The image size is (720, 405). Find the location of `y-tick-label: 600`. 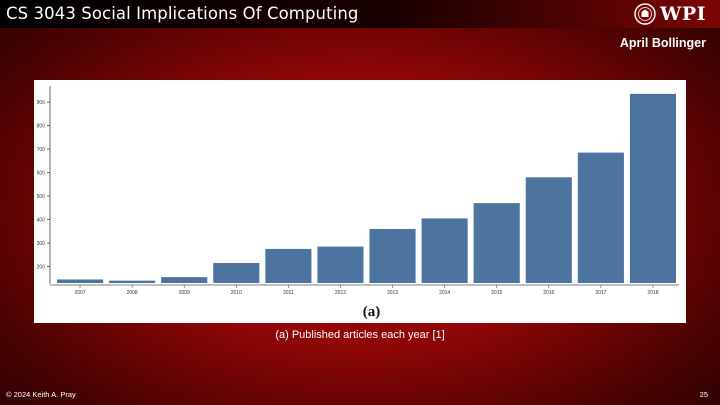

y-tick-label: 600 is located at coordinates (41, 174).